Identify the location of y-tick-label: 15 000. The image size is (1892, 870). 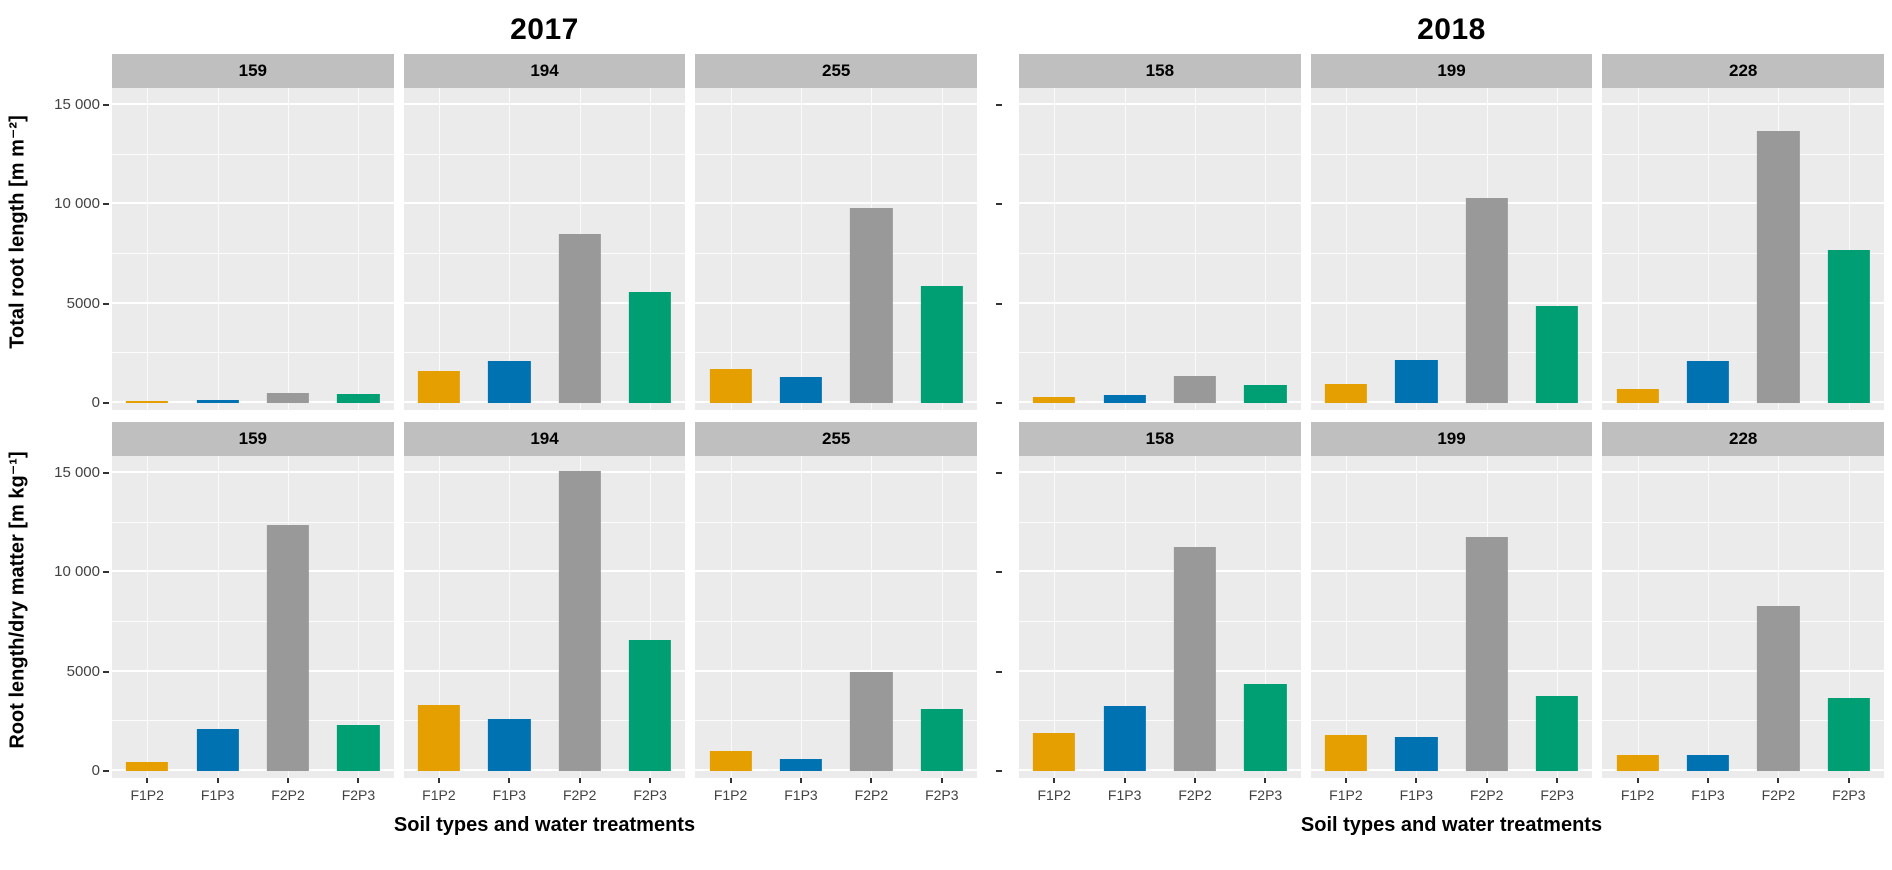
(77, 472).